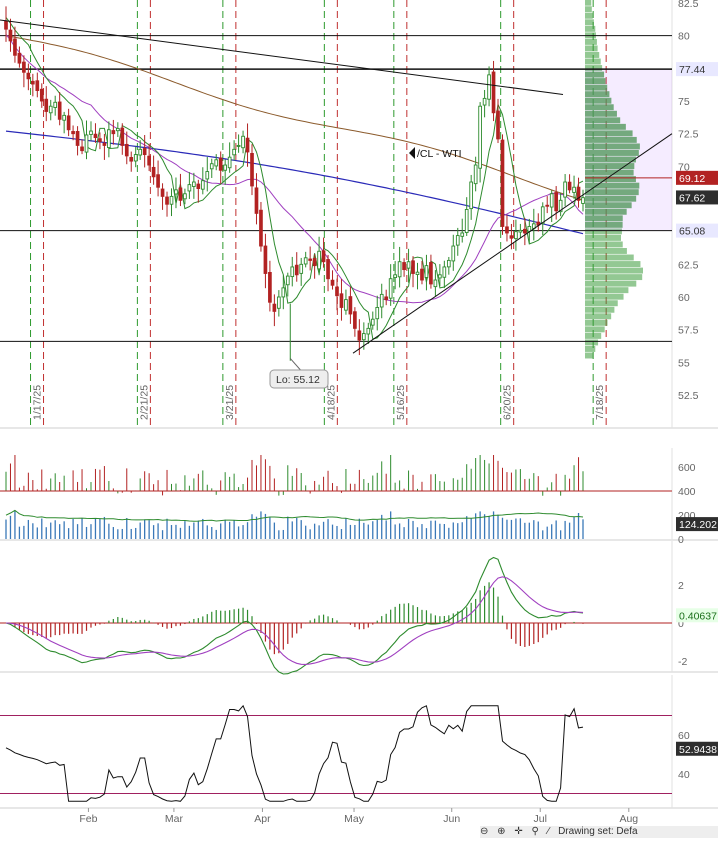 The image size is (718, 843). Describe the element at coordinates (230, 402) in the screenshot. I see `date-marker-label: 3/21/25` at that location.